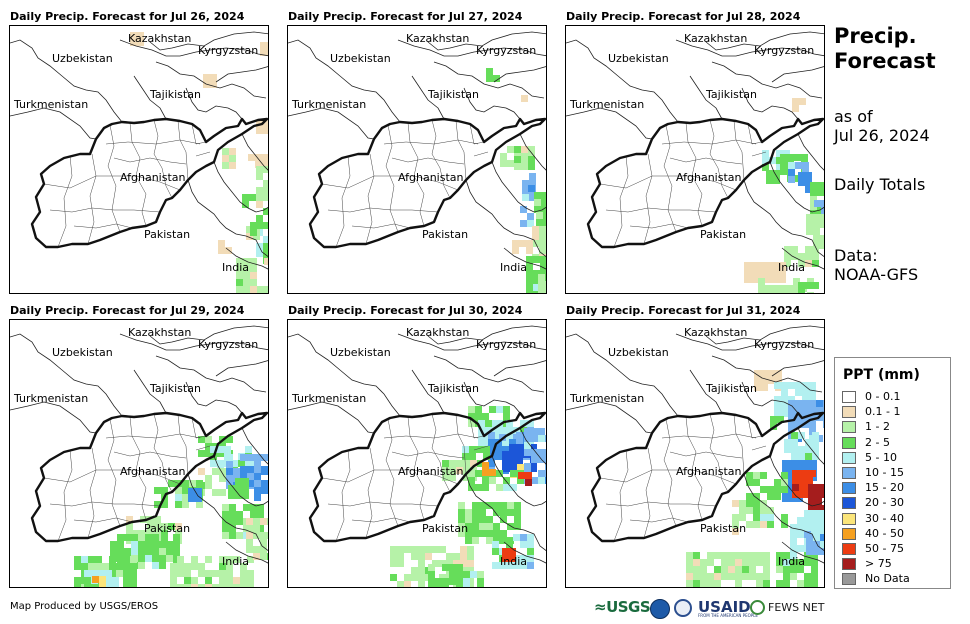  I want to click on data-source: NOAA-GFS, so click(876, 274).